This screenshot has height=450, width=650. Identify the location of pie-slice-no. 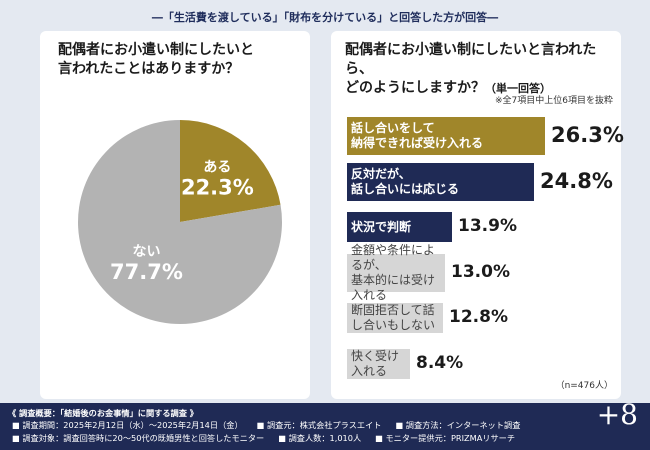
(180, 222).